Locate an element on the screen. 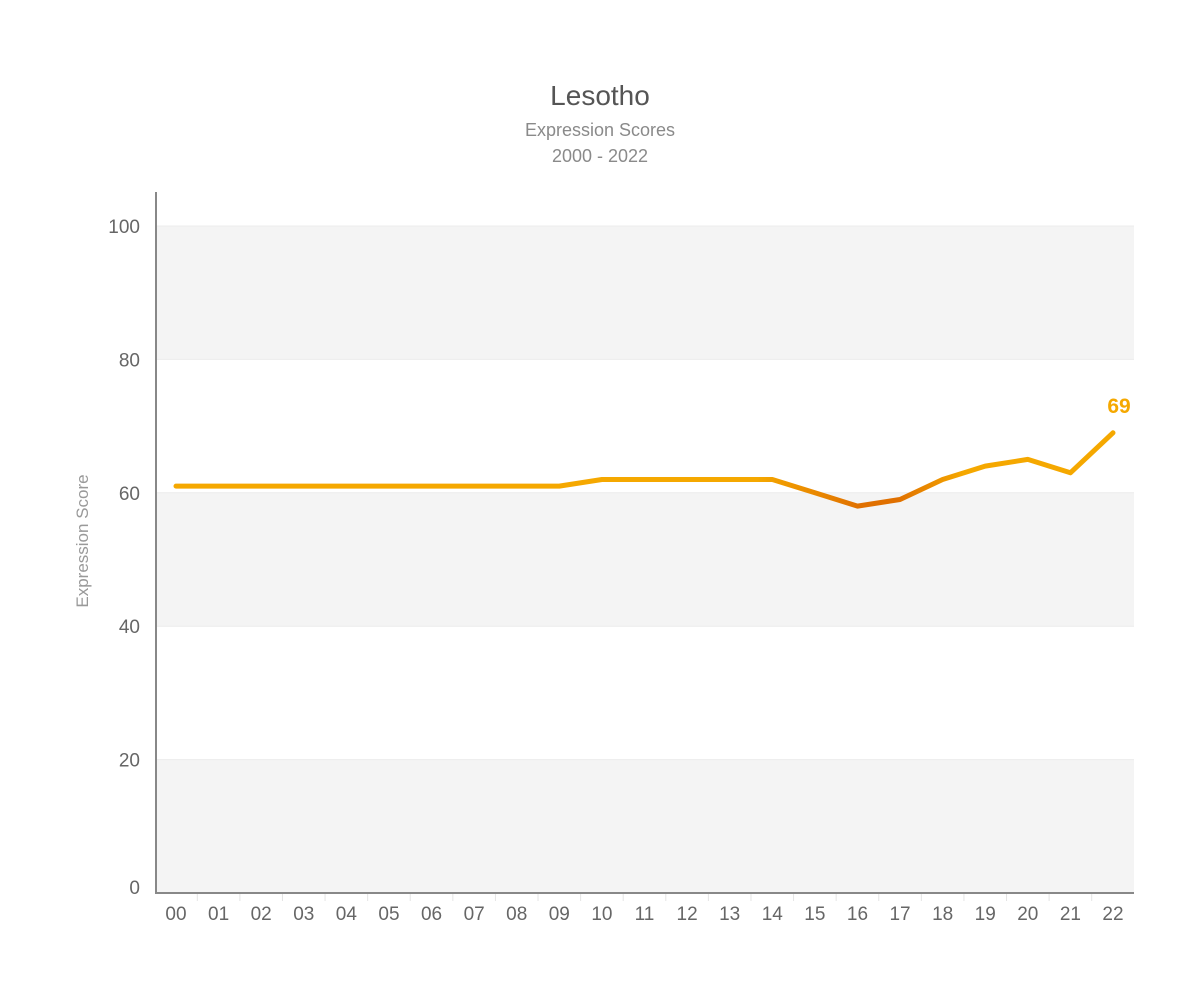  x-tick-label-00: 00 is located at coordinates (175, 914).